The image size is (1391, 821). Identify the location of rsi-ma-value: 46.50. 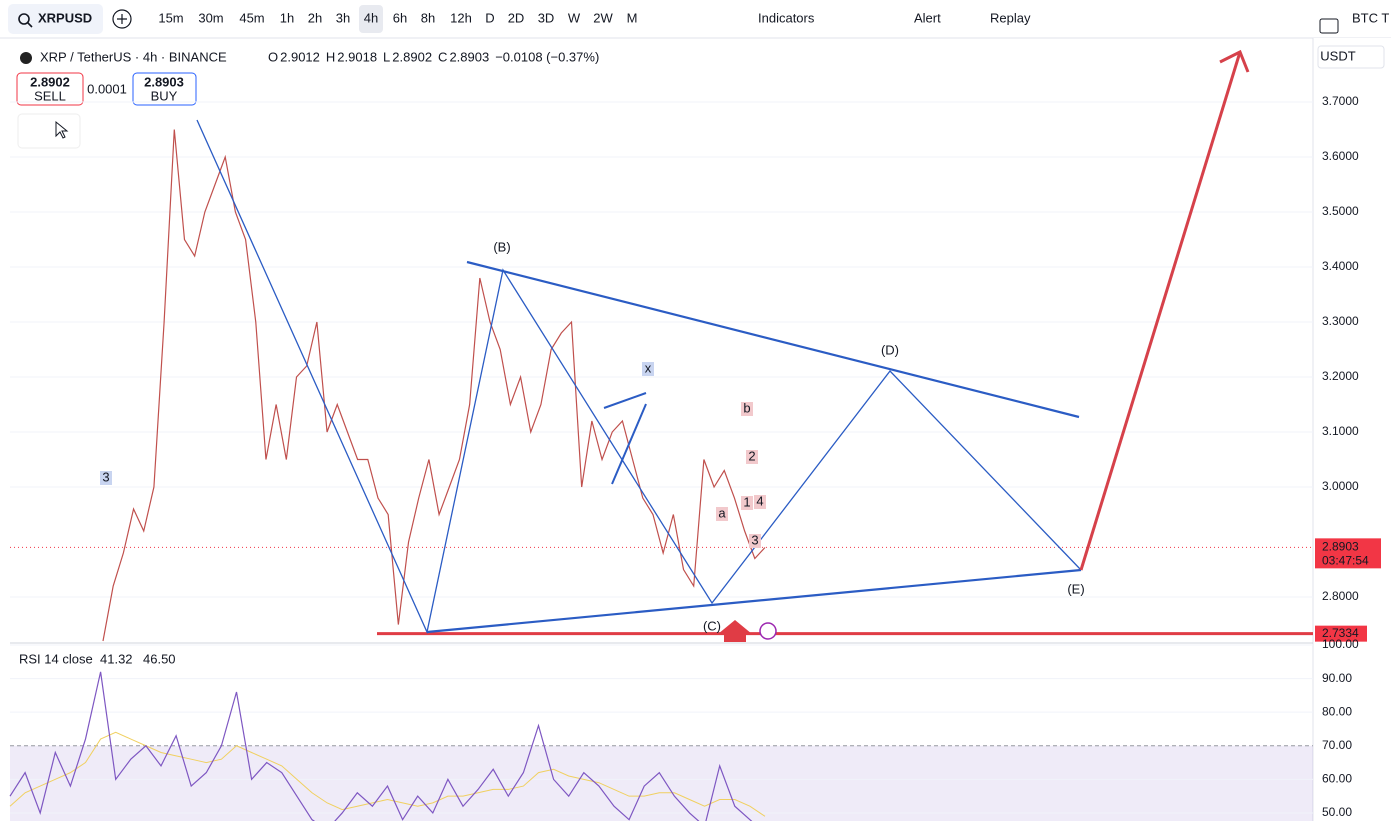
(159, 658).